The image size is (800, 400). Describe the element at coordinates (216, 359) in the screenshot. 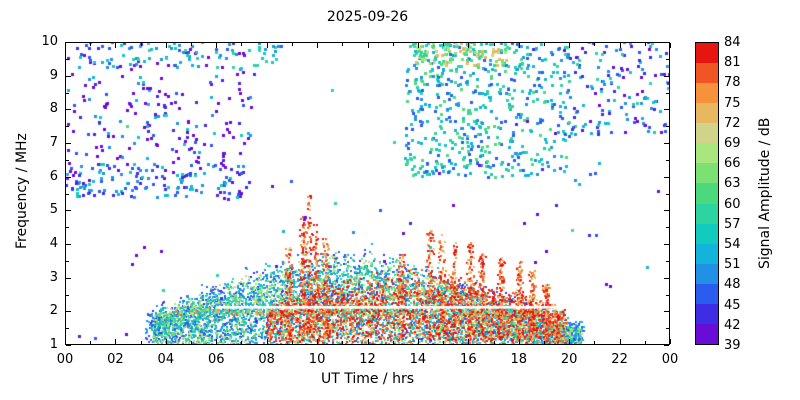

I see `x-tick-label: 06` at that location.